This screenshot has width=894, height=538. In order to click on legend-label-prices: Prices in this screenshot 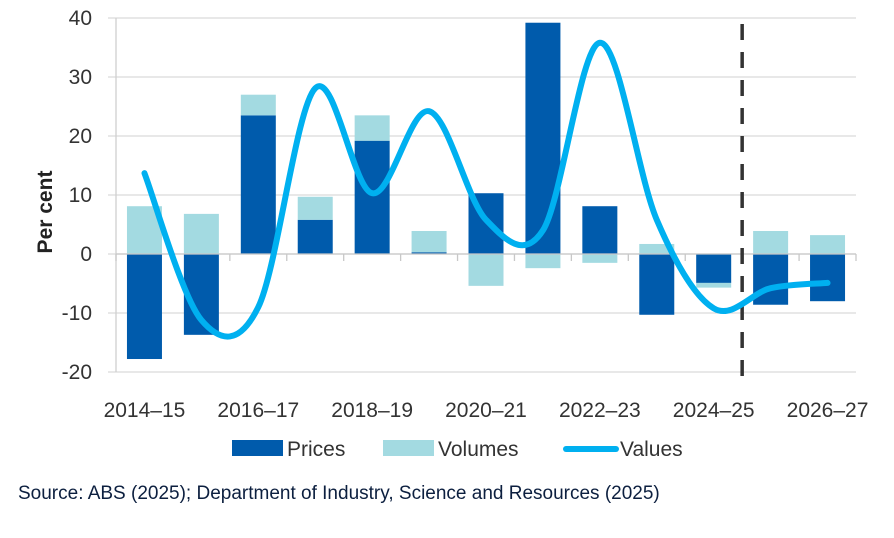, I will do `click(316, 449)`.